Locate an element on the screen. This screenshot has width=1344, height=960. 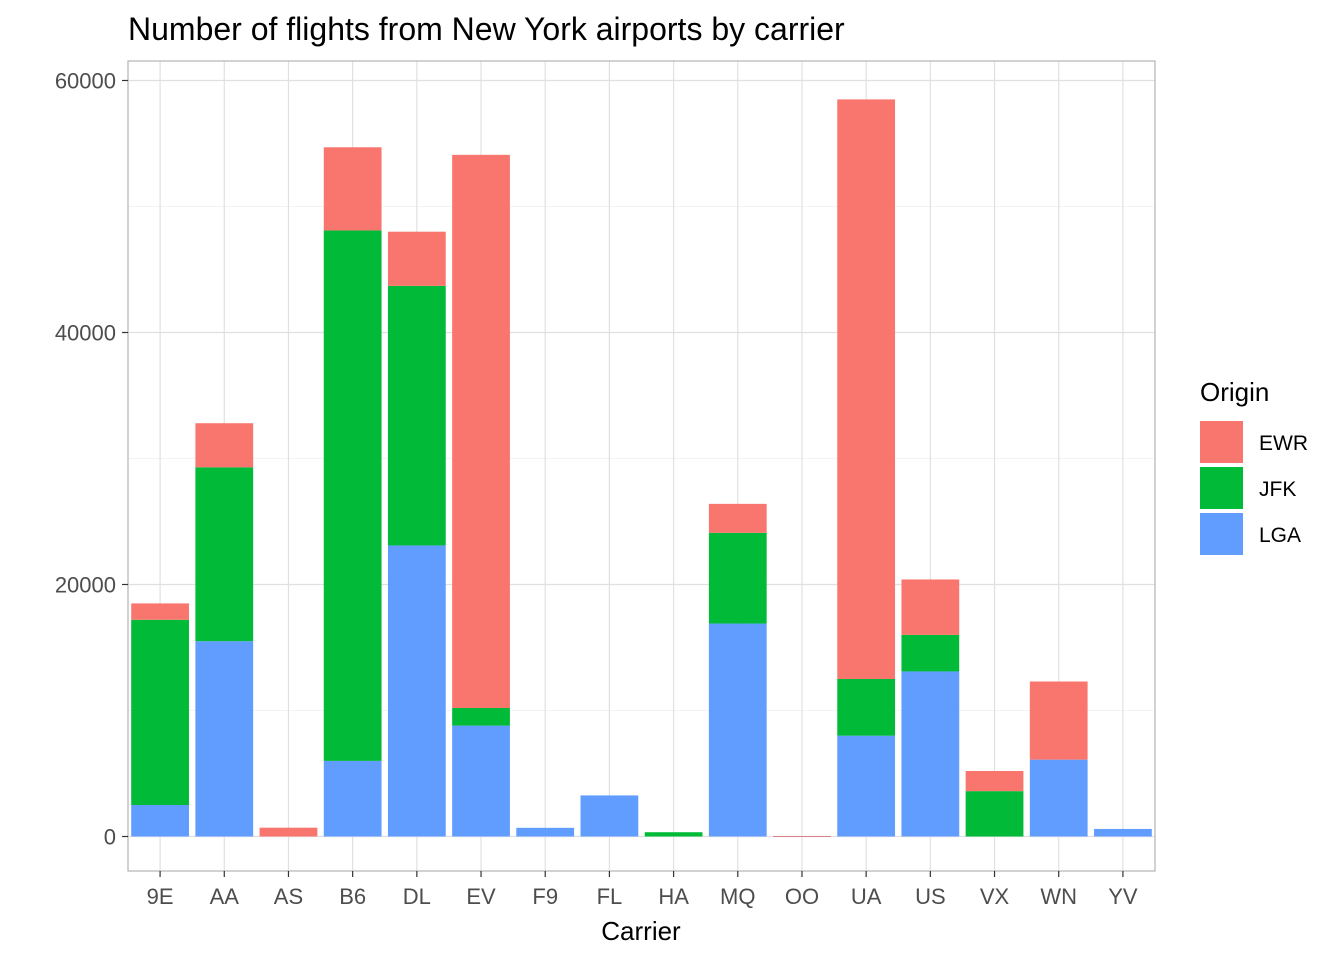
bar-VX-EWR is located at coordinates (994, 781).